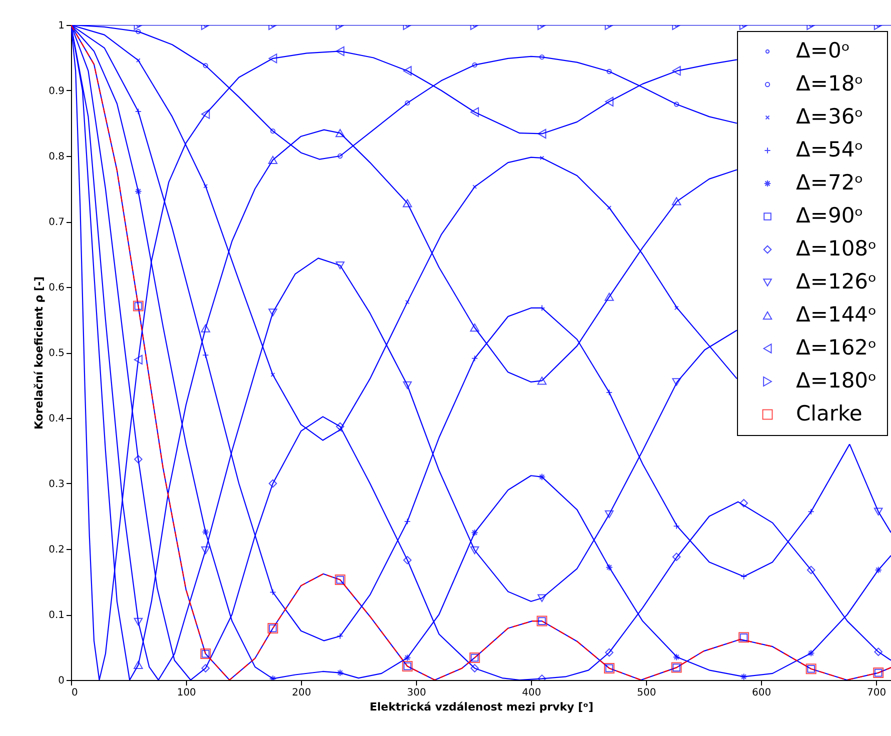 This screenshot has width=891, height=736. I want to click on y-axis-title: Korelační koeficient ρ [-], so click(39, 353).